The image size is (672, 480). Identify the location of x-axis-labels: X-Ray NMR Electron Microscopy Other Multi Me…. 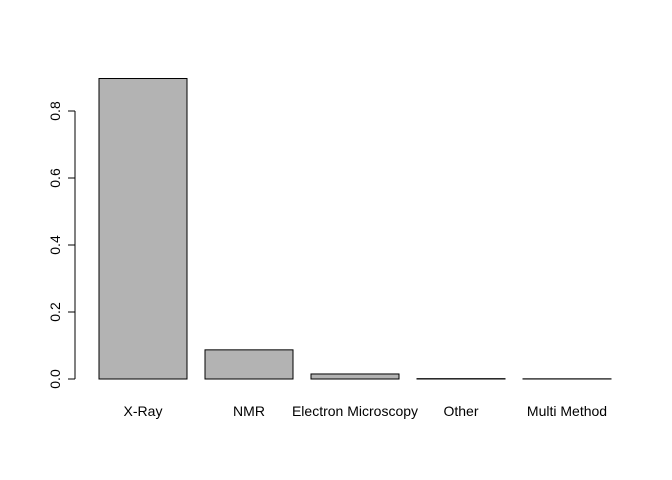
(366, 411).